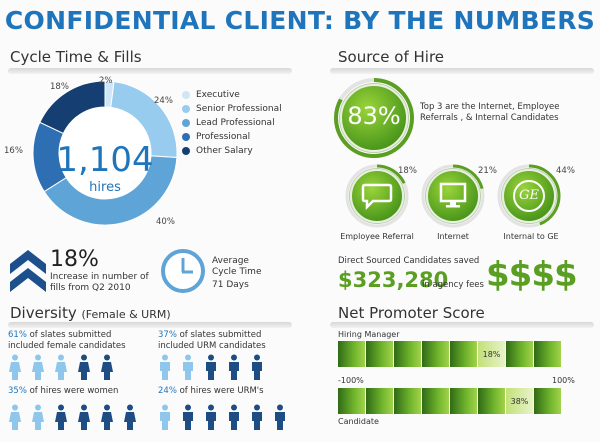  Describe the element at coordinates (165, 222) in the screenshot. I see `donut-label-lead: 40%` at that location.